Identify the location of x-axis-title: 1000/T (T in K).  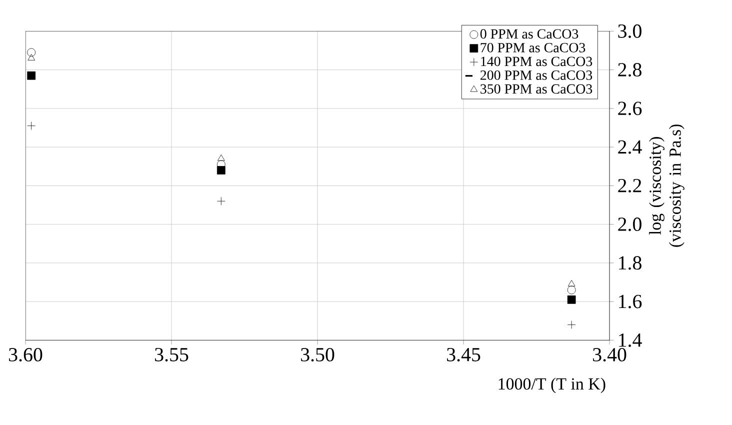
(552, 385).